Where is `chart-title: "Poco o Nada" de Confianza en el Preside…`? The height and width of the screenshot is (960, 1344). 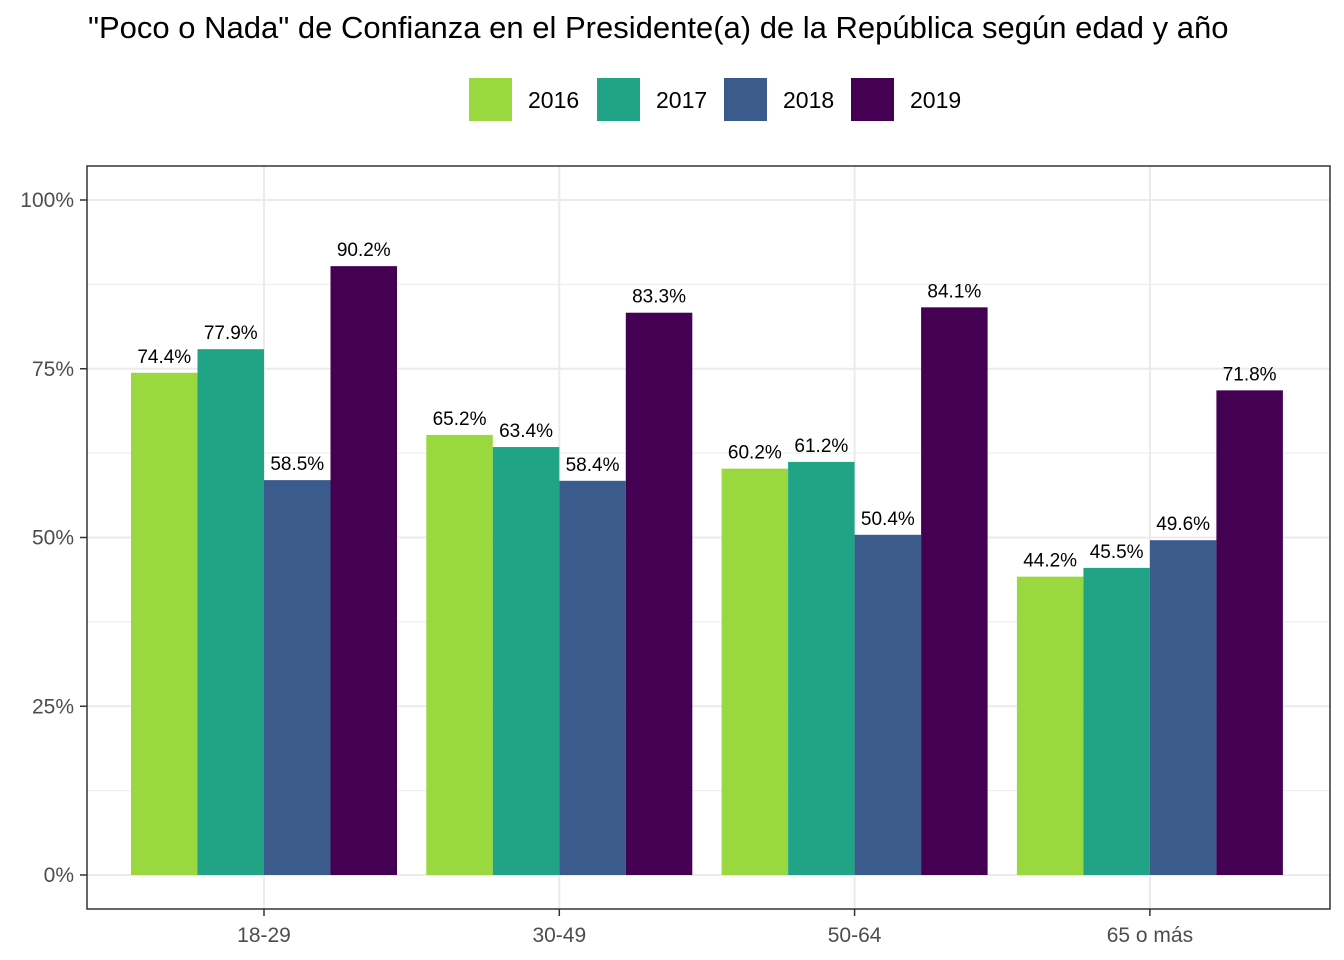
chart-title: "Poco o Nada" de Confianza en el Preside… is located at coordinates (658, 27).